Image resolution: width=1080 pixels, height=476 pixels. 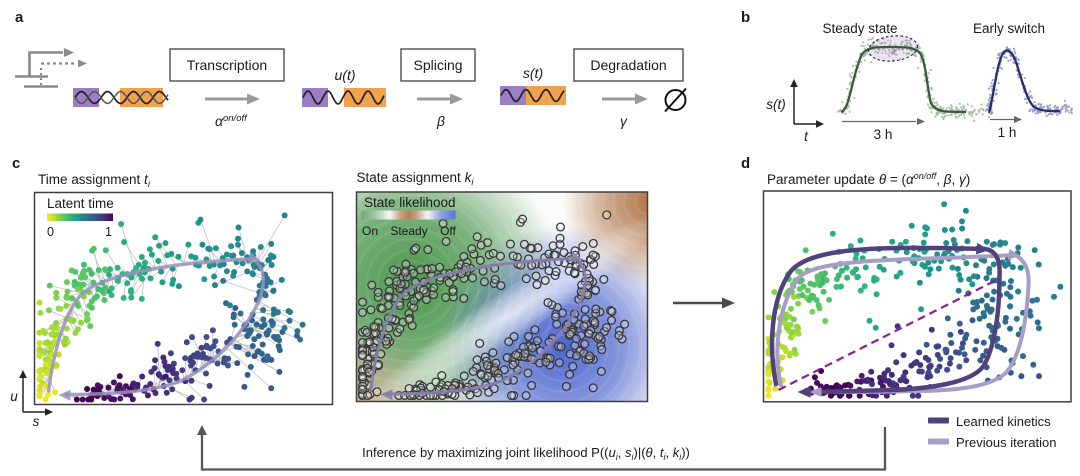 What do you see at coordinates (416, 179) in the screenshot?
I see `svg-text: State assignment ki` at bounding box center [416, 179].